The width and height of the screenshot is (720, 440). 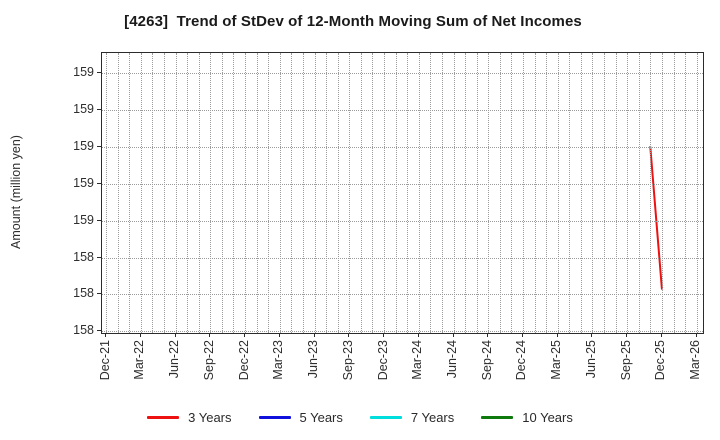 I want to click on legend-label: 7 Years, so click(x=432, y=417).